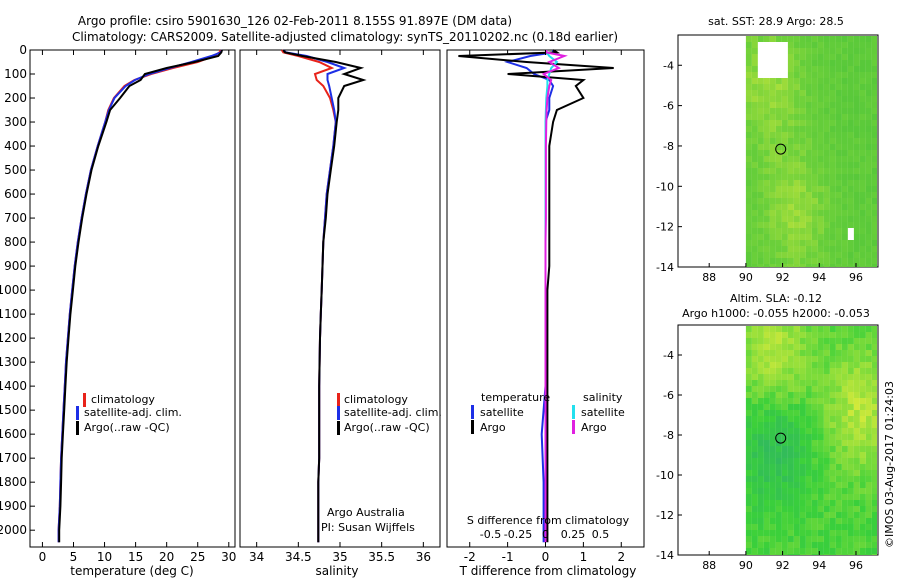  Describe the element at coordinates (133, 412) in the screenshot. I see `legend-label-satellite: satellite-adj. clim.` at that location.